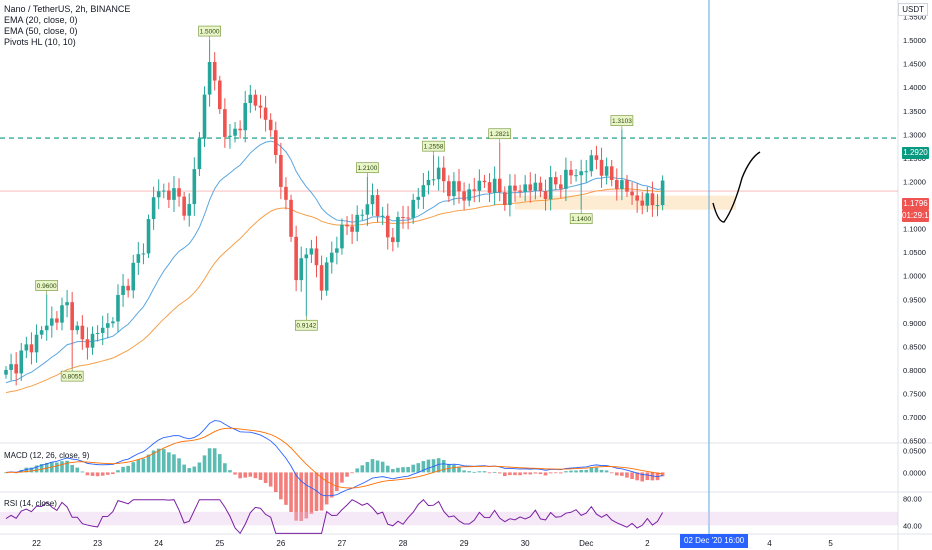 The image size is (932, 550). Describe the element at coordinates (47, 455) in the screenshot. I see `macd-label: MACD (12, 26, close, 9)` at that location.